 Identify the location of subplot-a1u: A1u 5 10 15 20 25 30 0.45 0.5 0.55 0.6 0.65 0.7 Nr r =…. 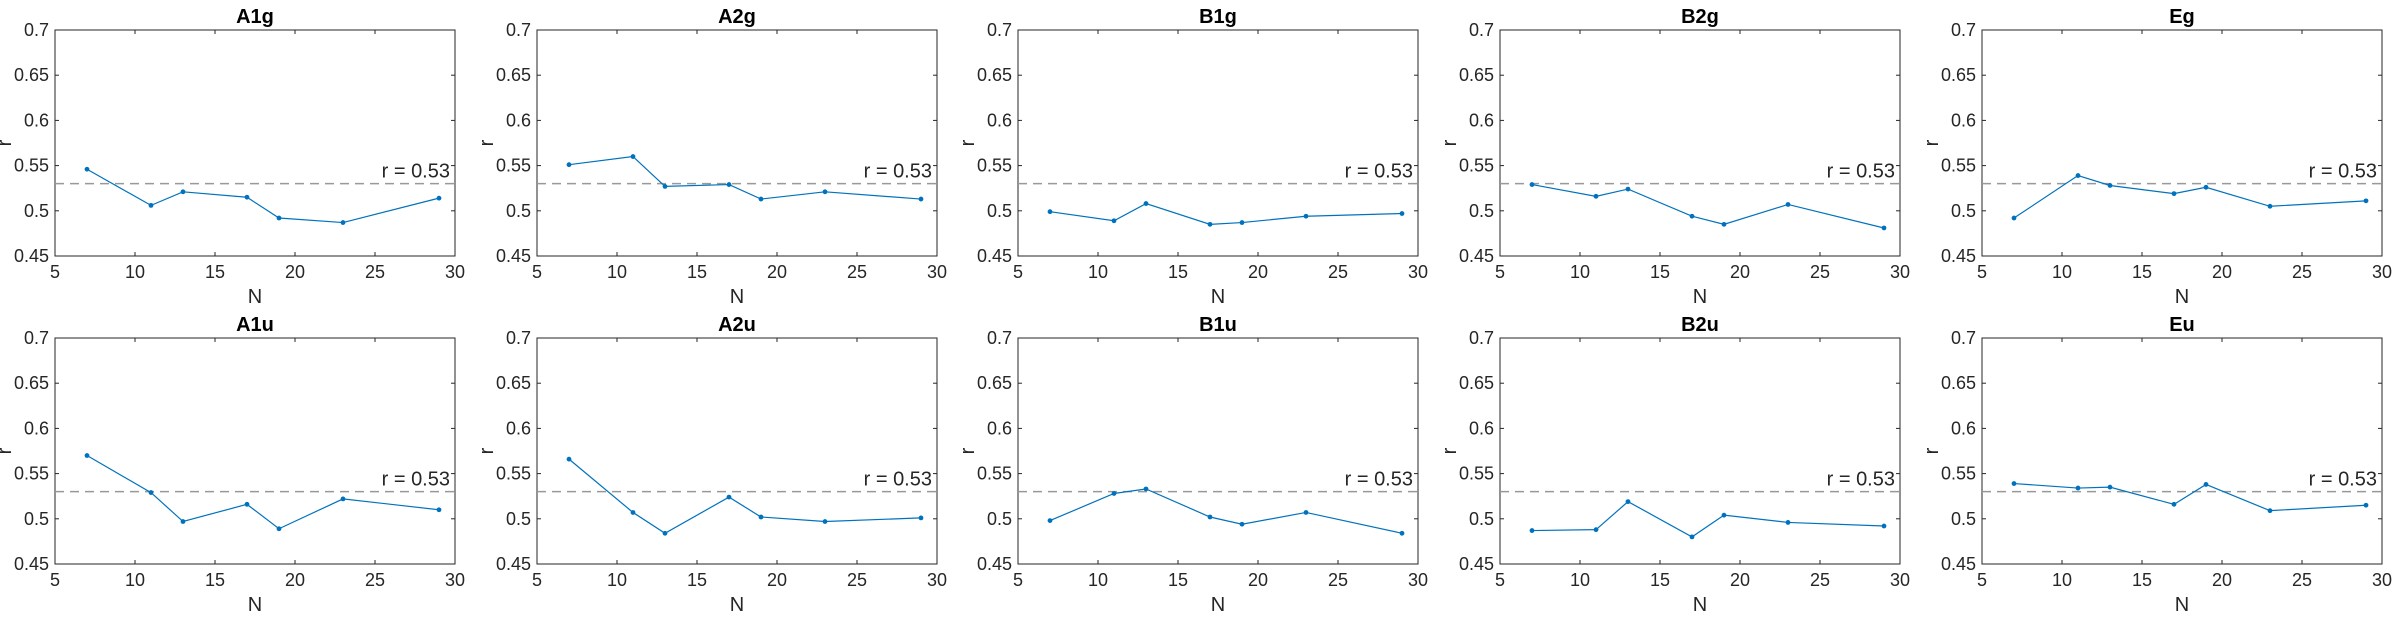
(232, 465).